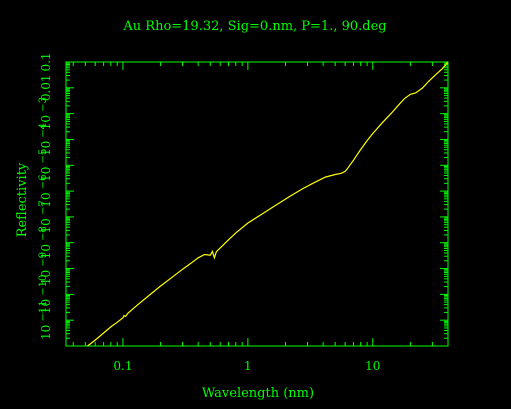  What do you see at coordinates (46, 87) in the screenshot?
I see `y-tick-label: 0.01` at bounding box center [46, 87].